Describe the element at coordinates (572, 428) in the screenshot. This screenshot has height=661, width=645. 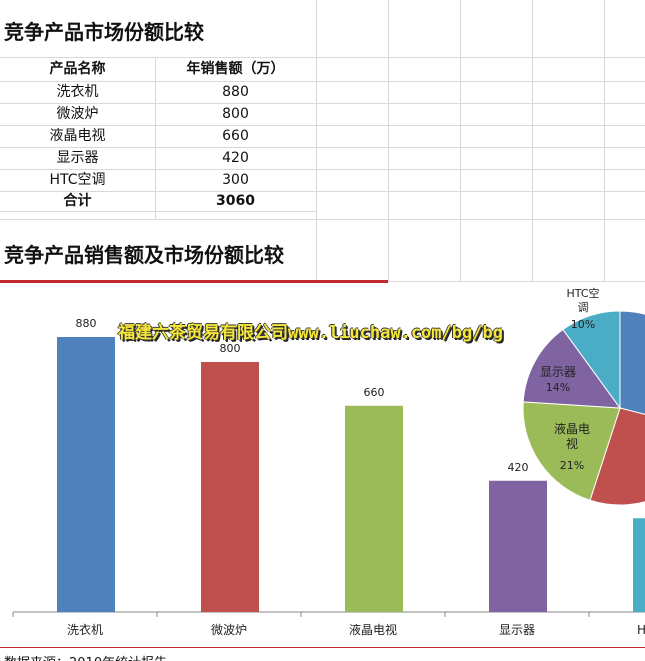
I see `pie-label-name: 液晶电` at that location.